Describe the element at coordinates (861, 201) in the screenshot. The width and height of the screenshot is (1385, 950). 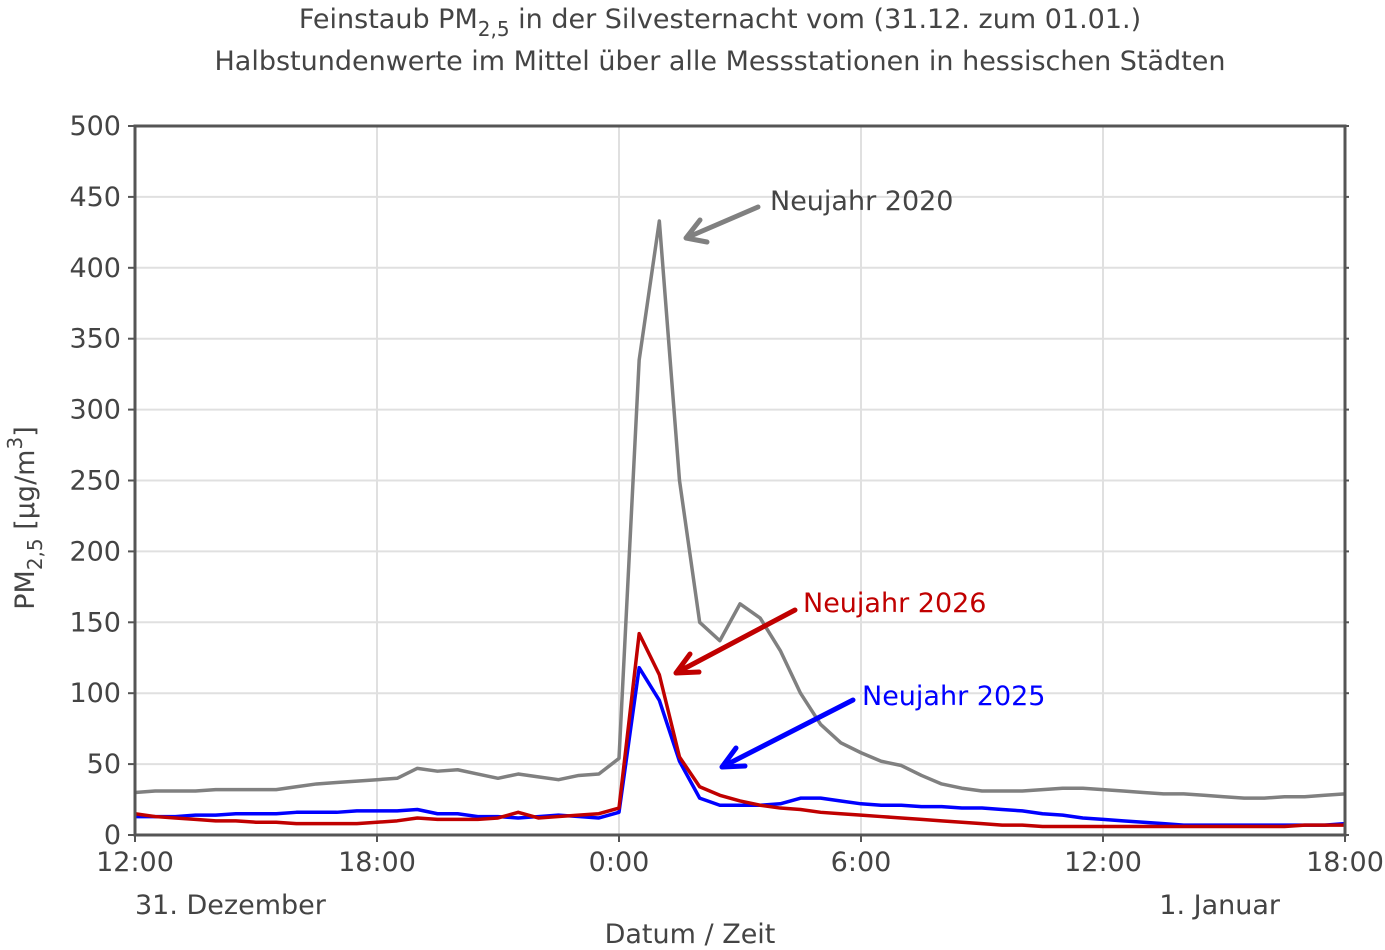
I see `series-label: Neujahr 2020` at that location.